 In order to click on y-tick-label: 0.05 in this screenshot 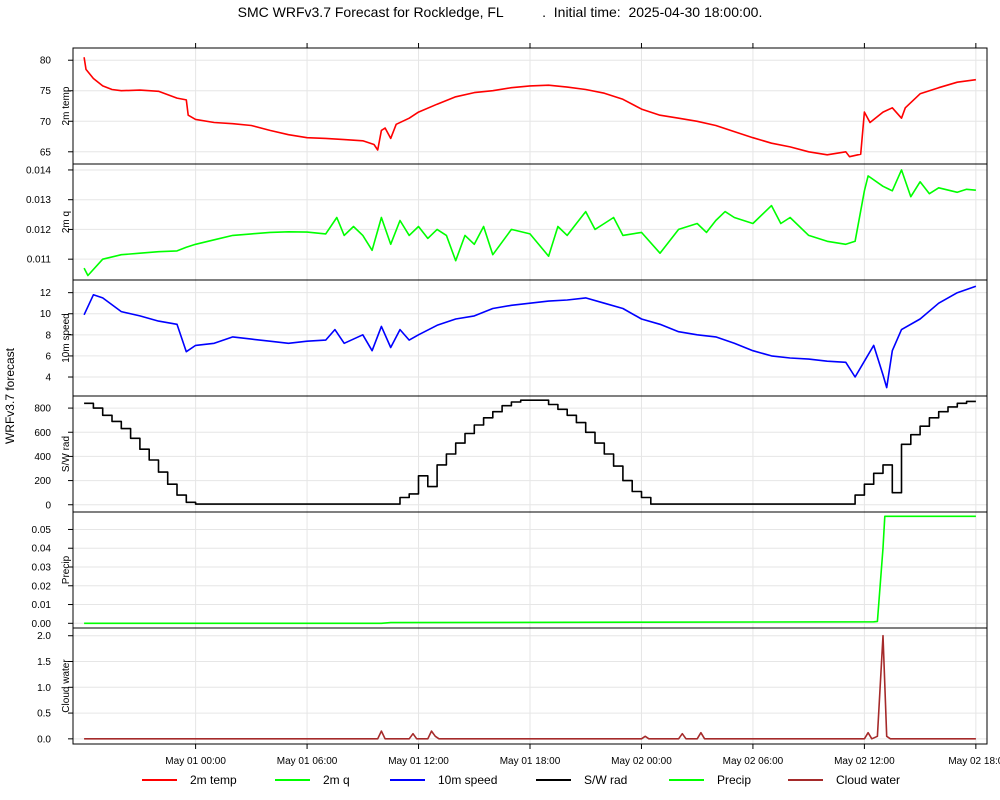, I will do `click(42, 530)`.